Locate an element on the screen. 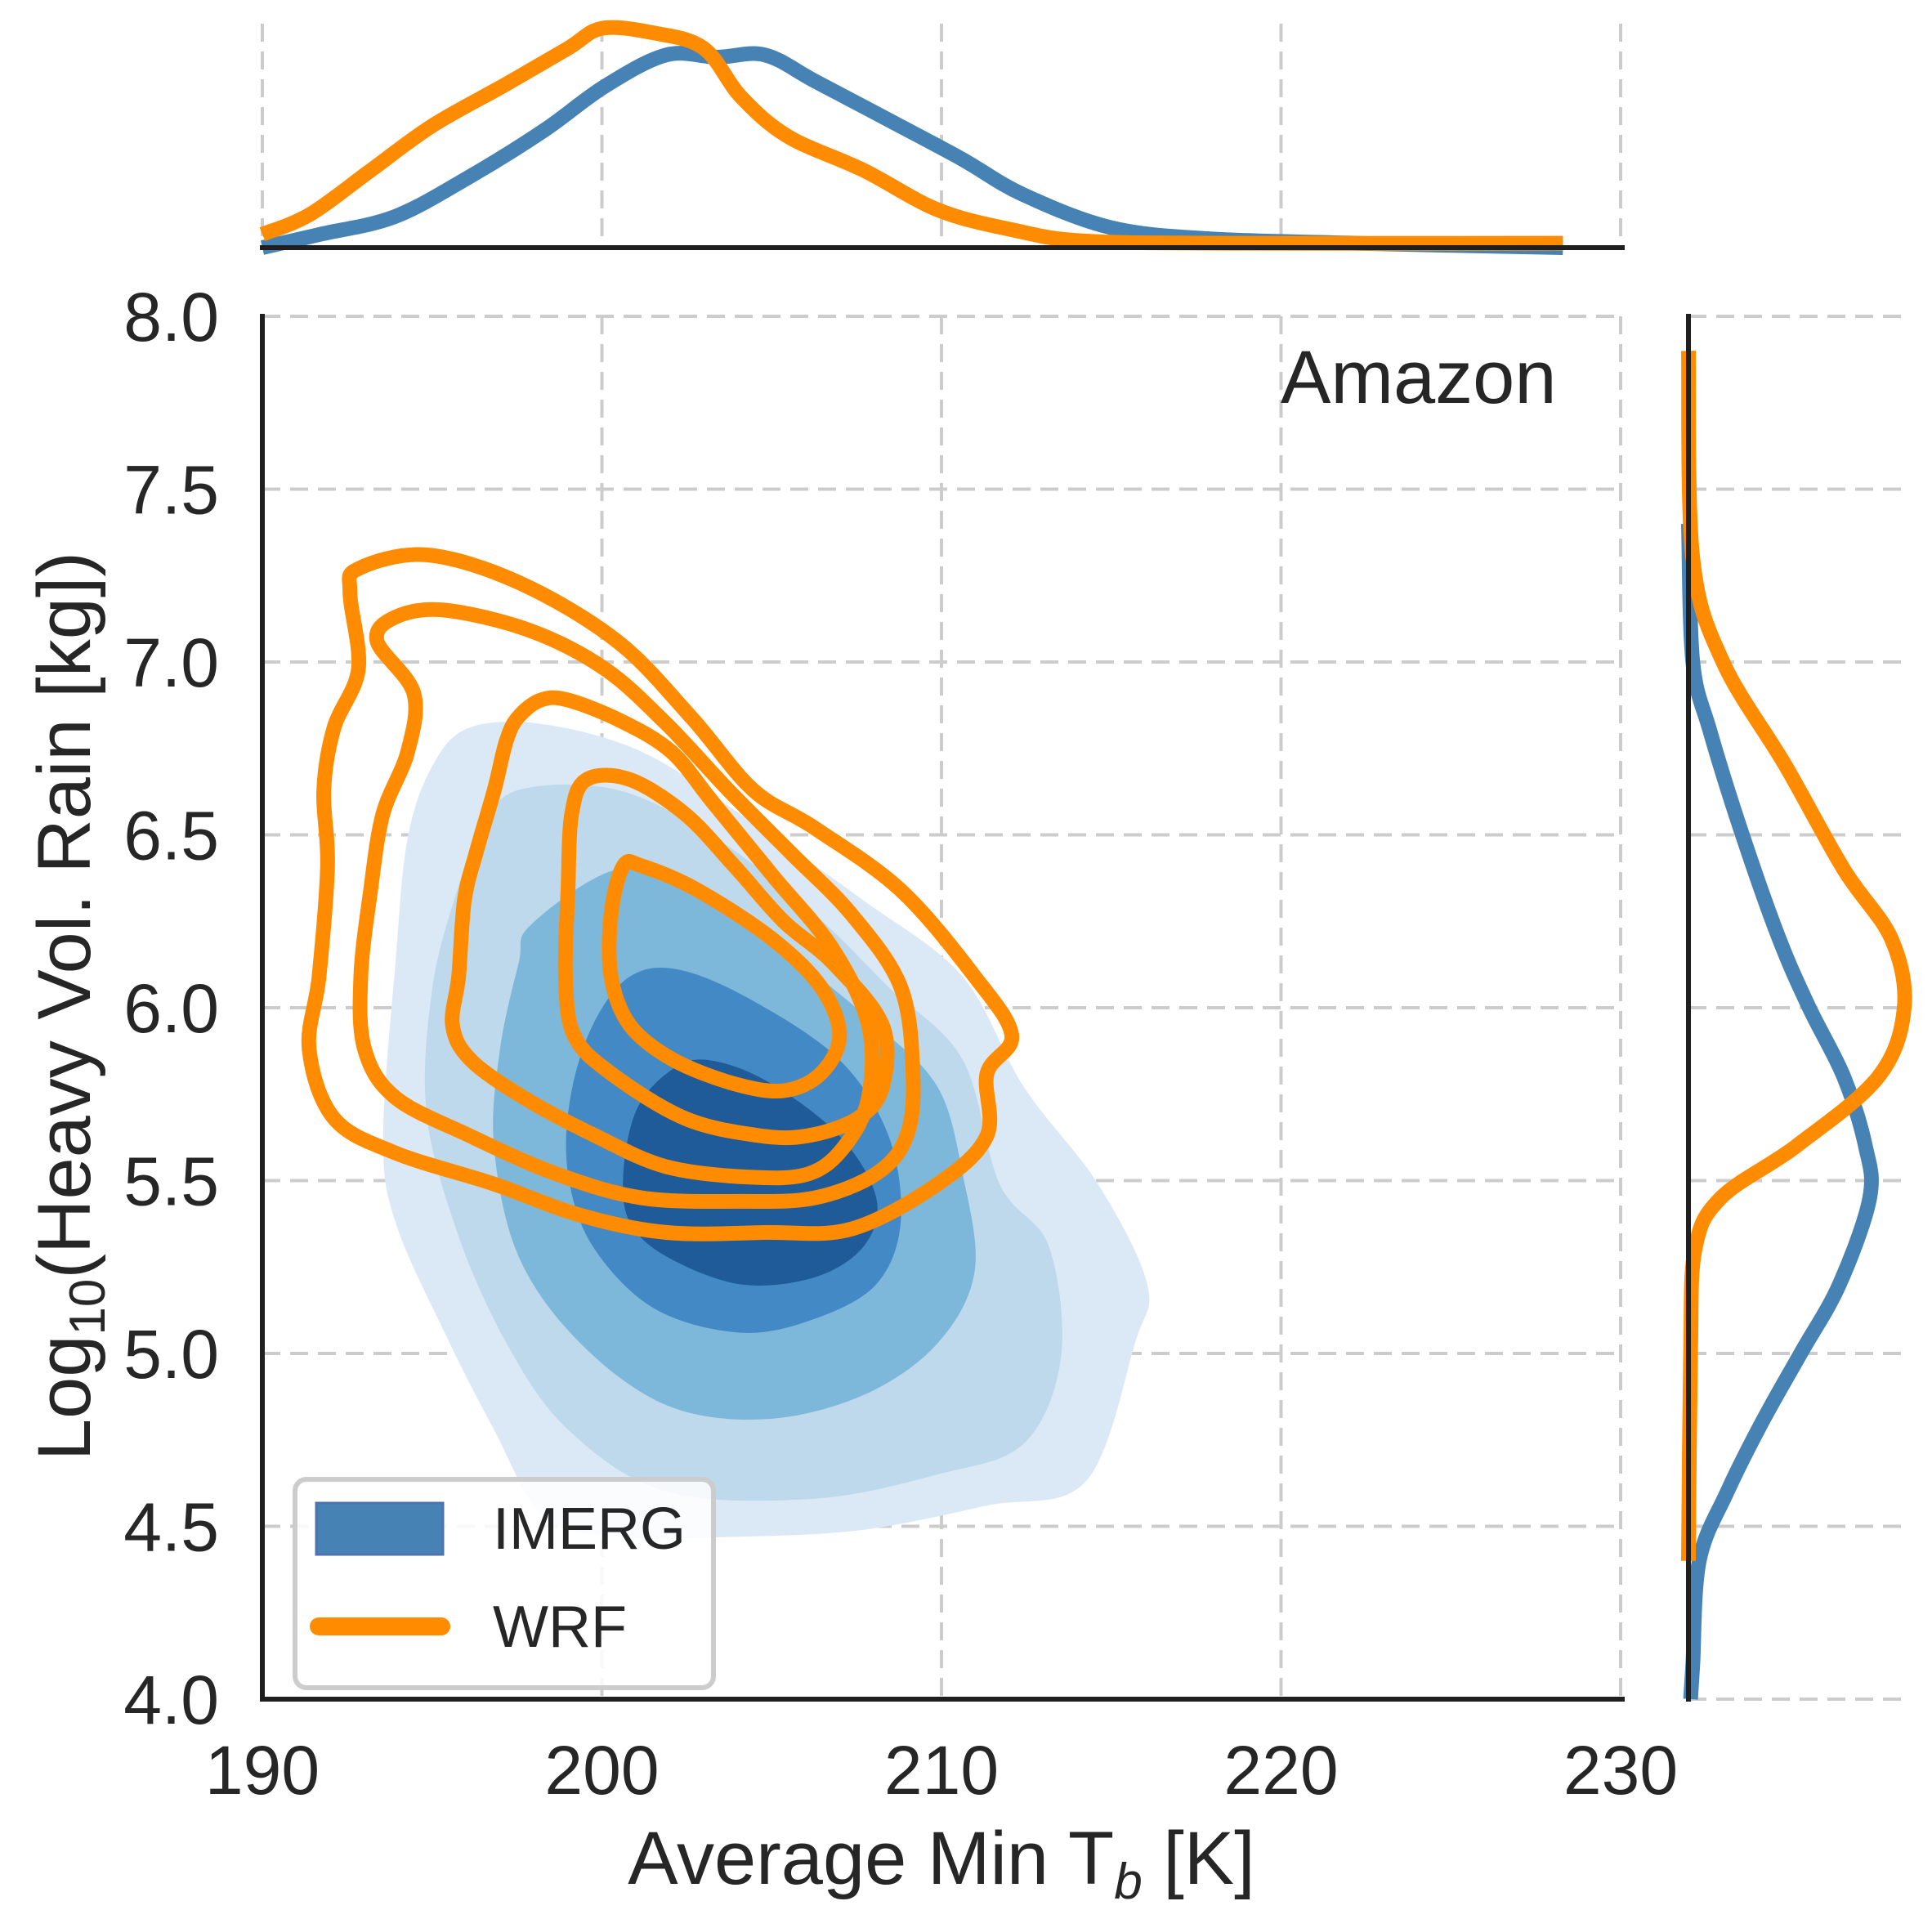 The width and height of the screenshot is (1932, 1928). x-axis-title-subscript: b is located at coordinates (1128, 1882).